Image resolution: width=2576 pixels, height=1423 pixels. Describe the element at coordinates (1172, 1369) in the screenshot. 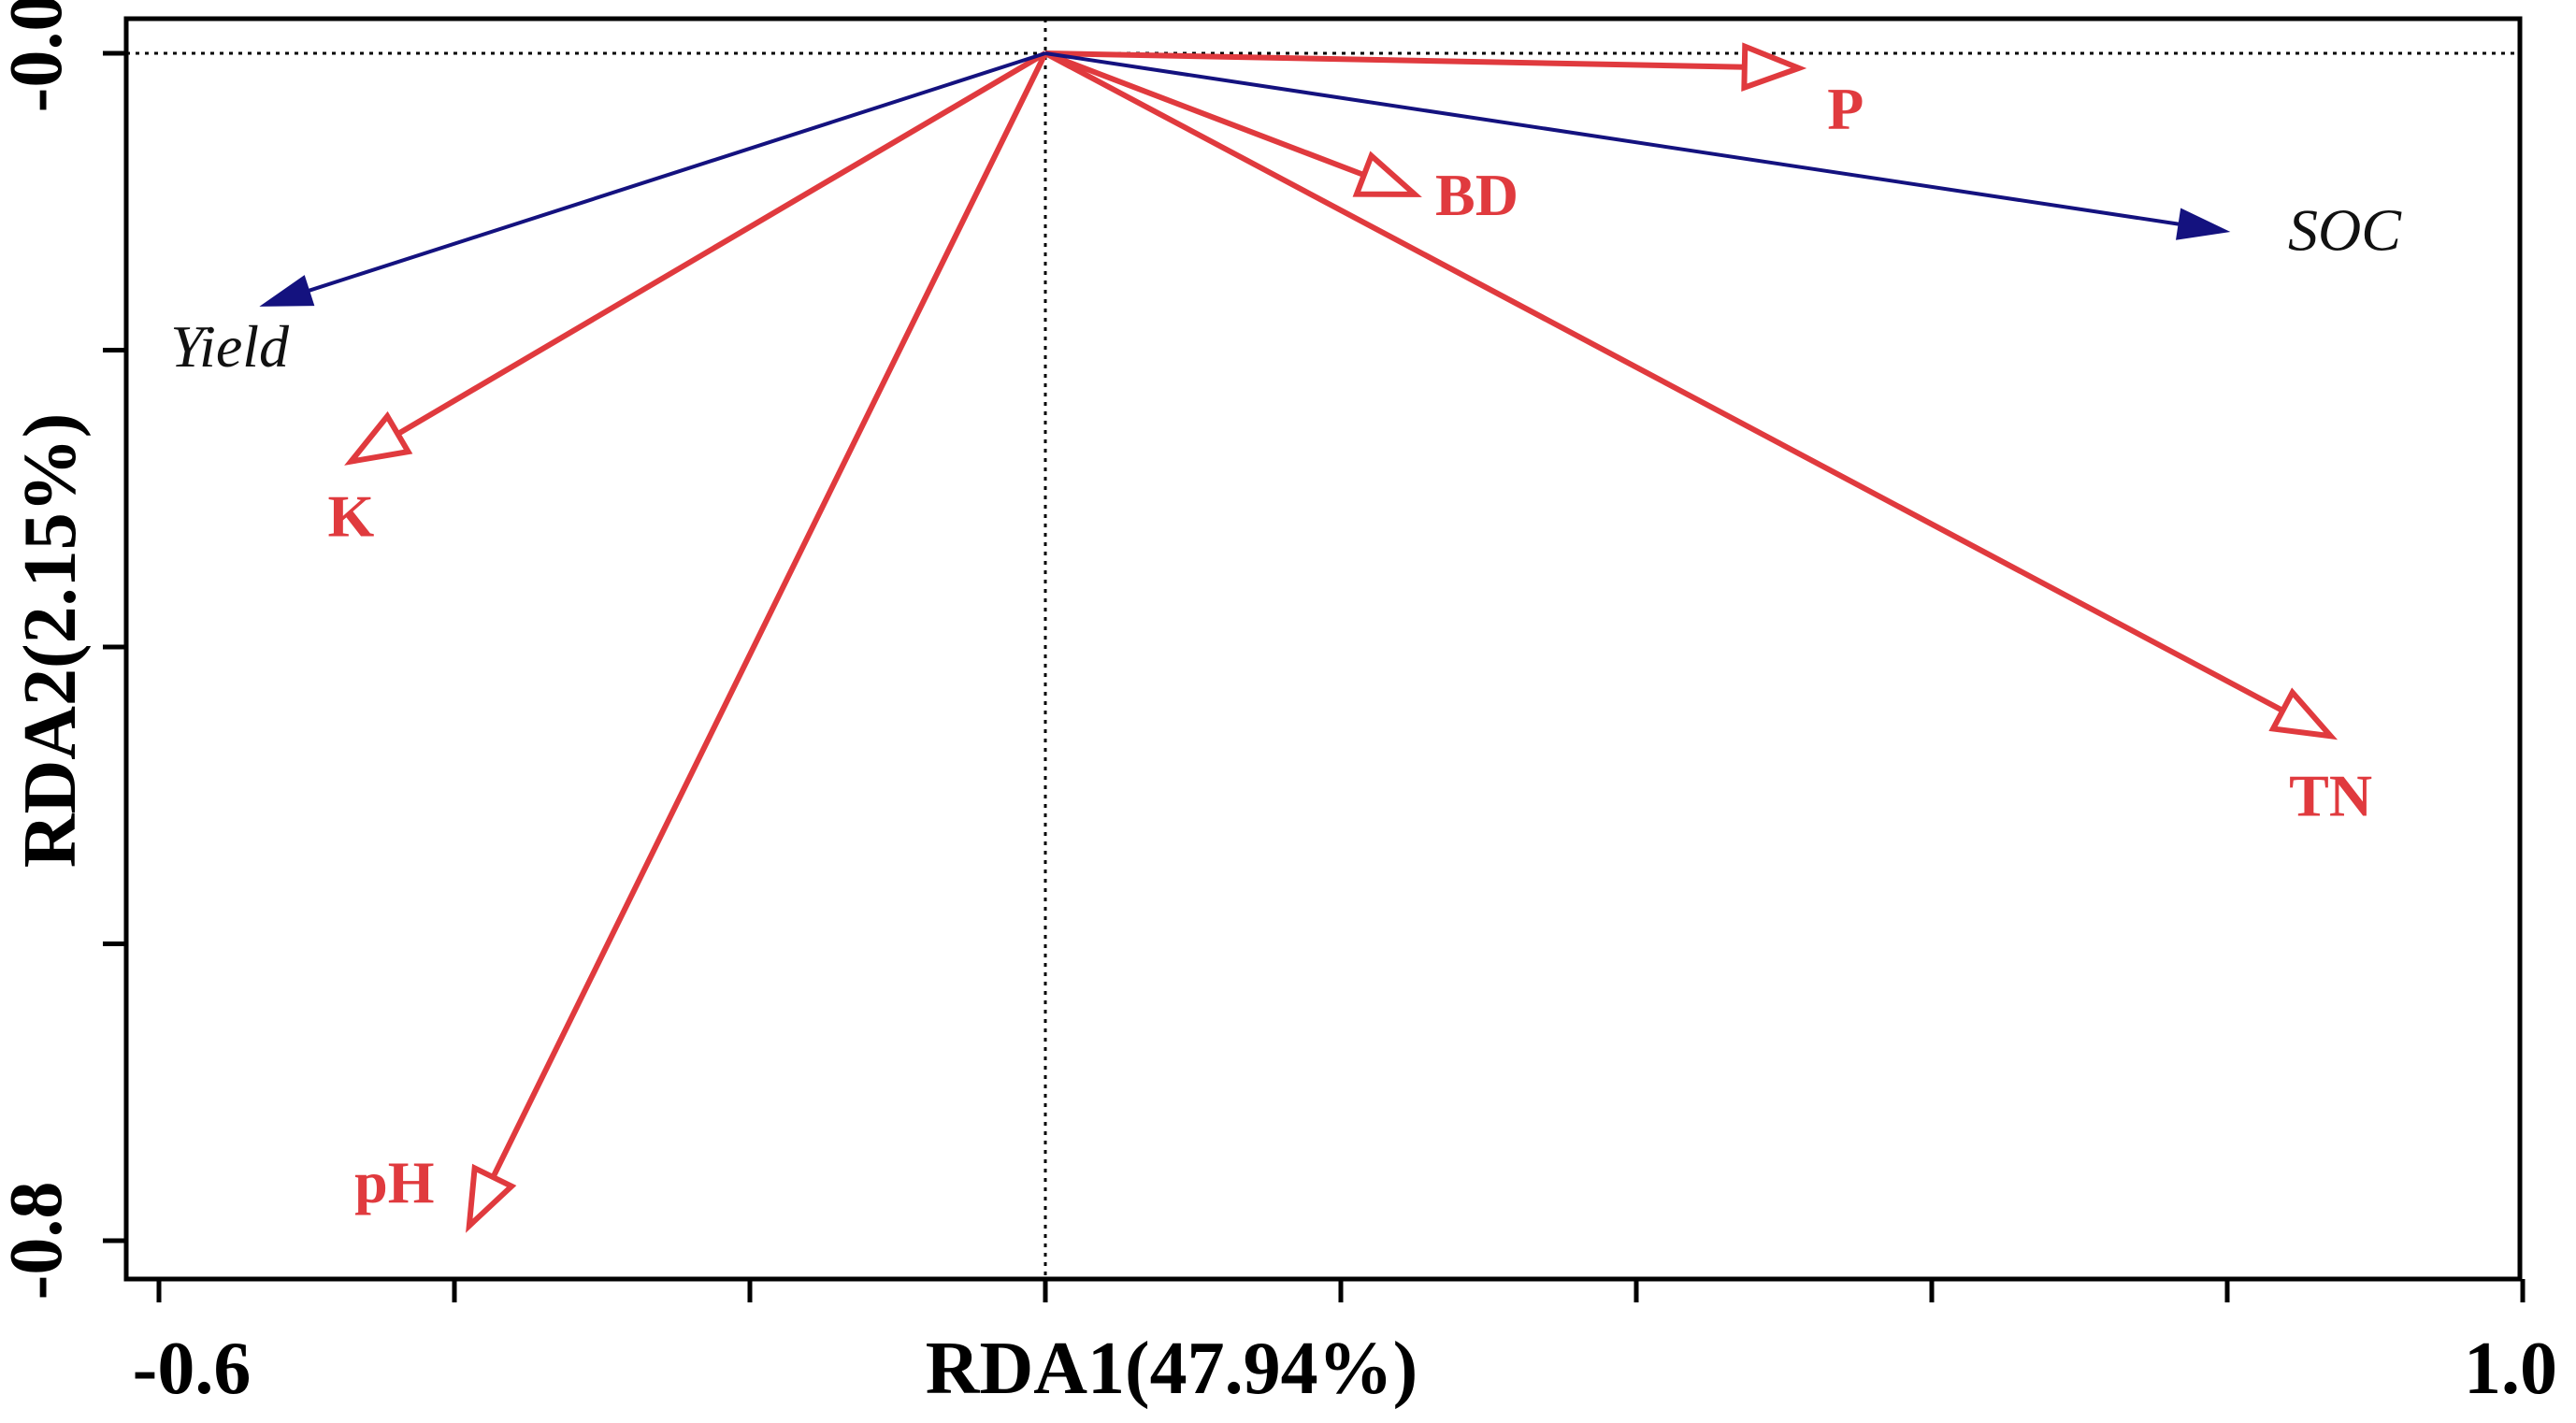

I see `x-axis-title: RDA1(47.94%)` at that location.